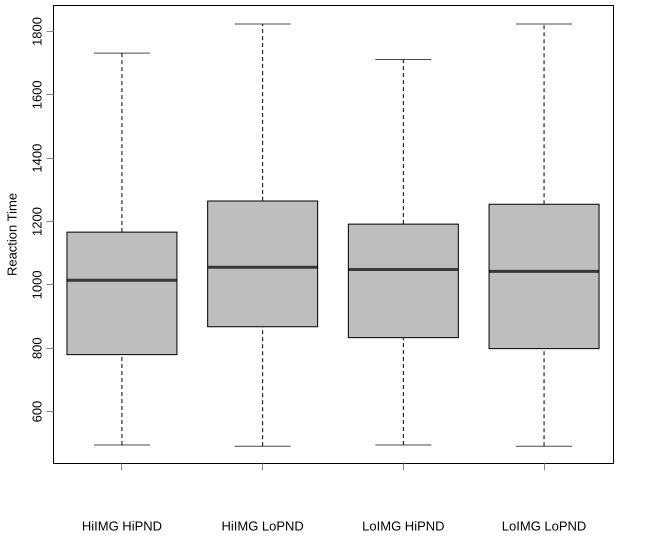 This screenshot has height=558, width=672. I want to click on x-tick-label: HiIMG HiPND, so click(122, 526).